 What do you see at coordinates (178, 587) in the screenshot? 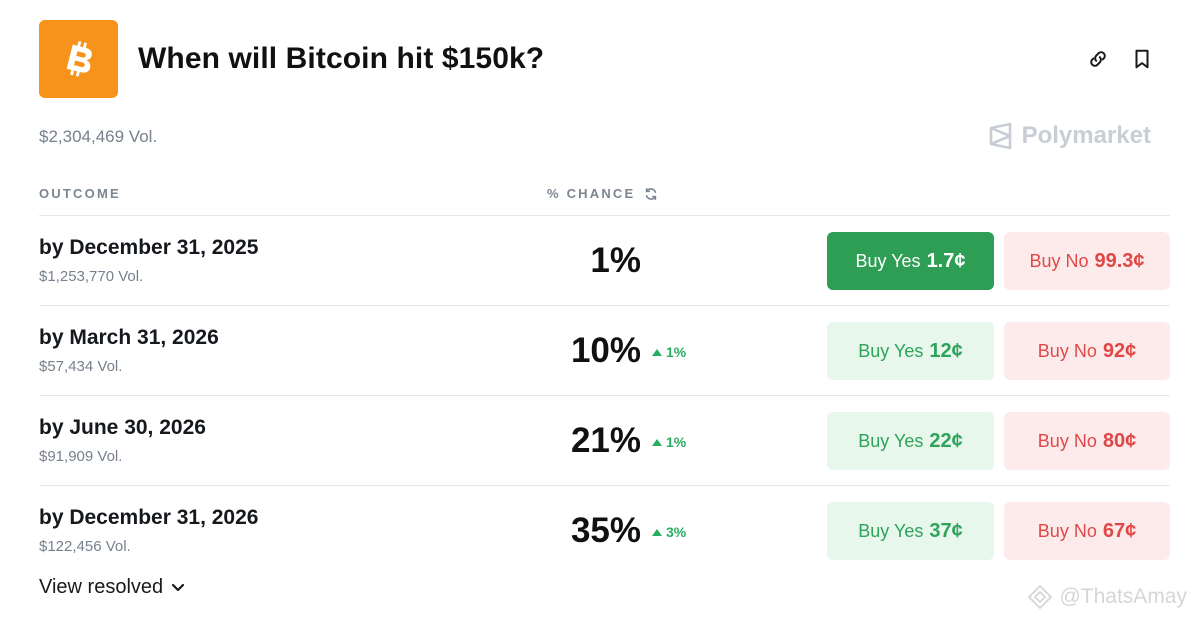
I see `chevron-down-icon` at bounding box center [178, 587].